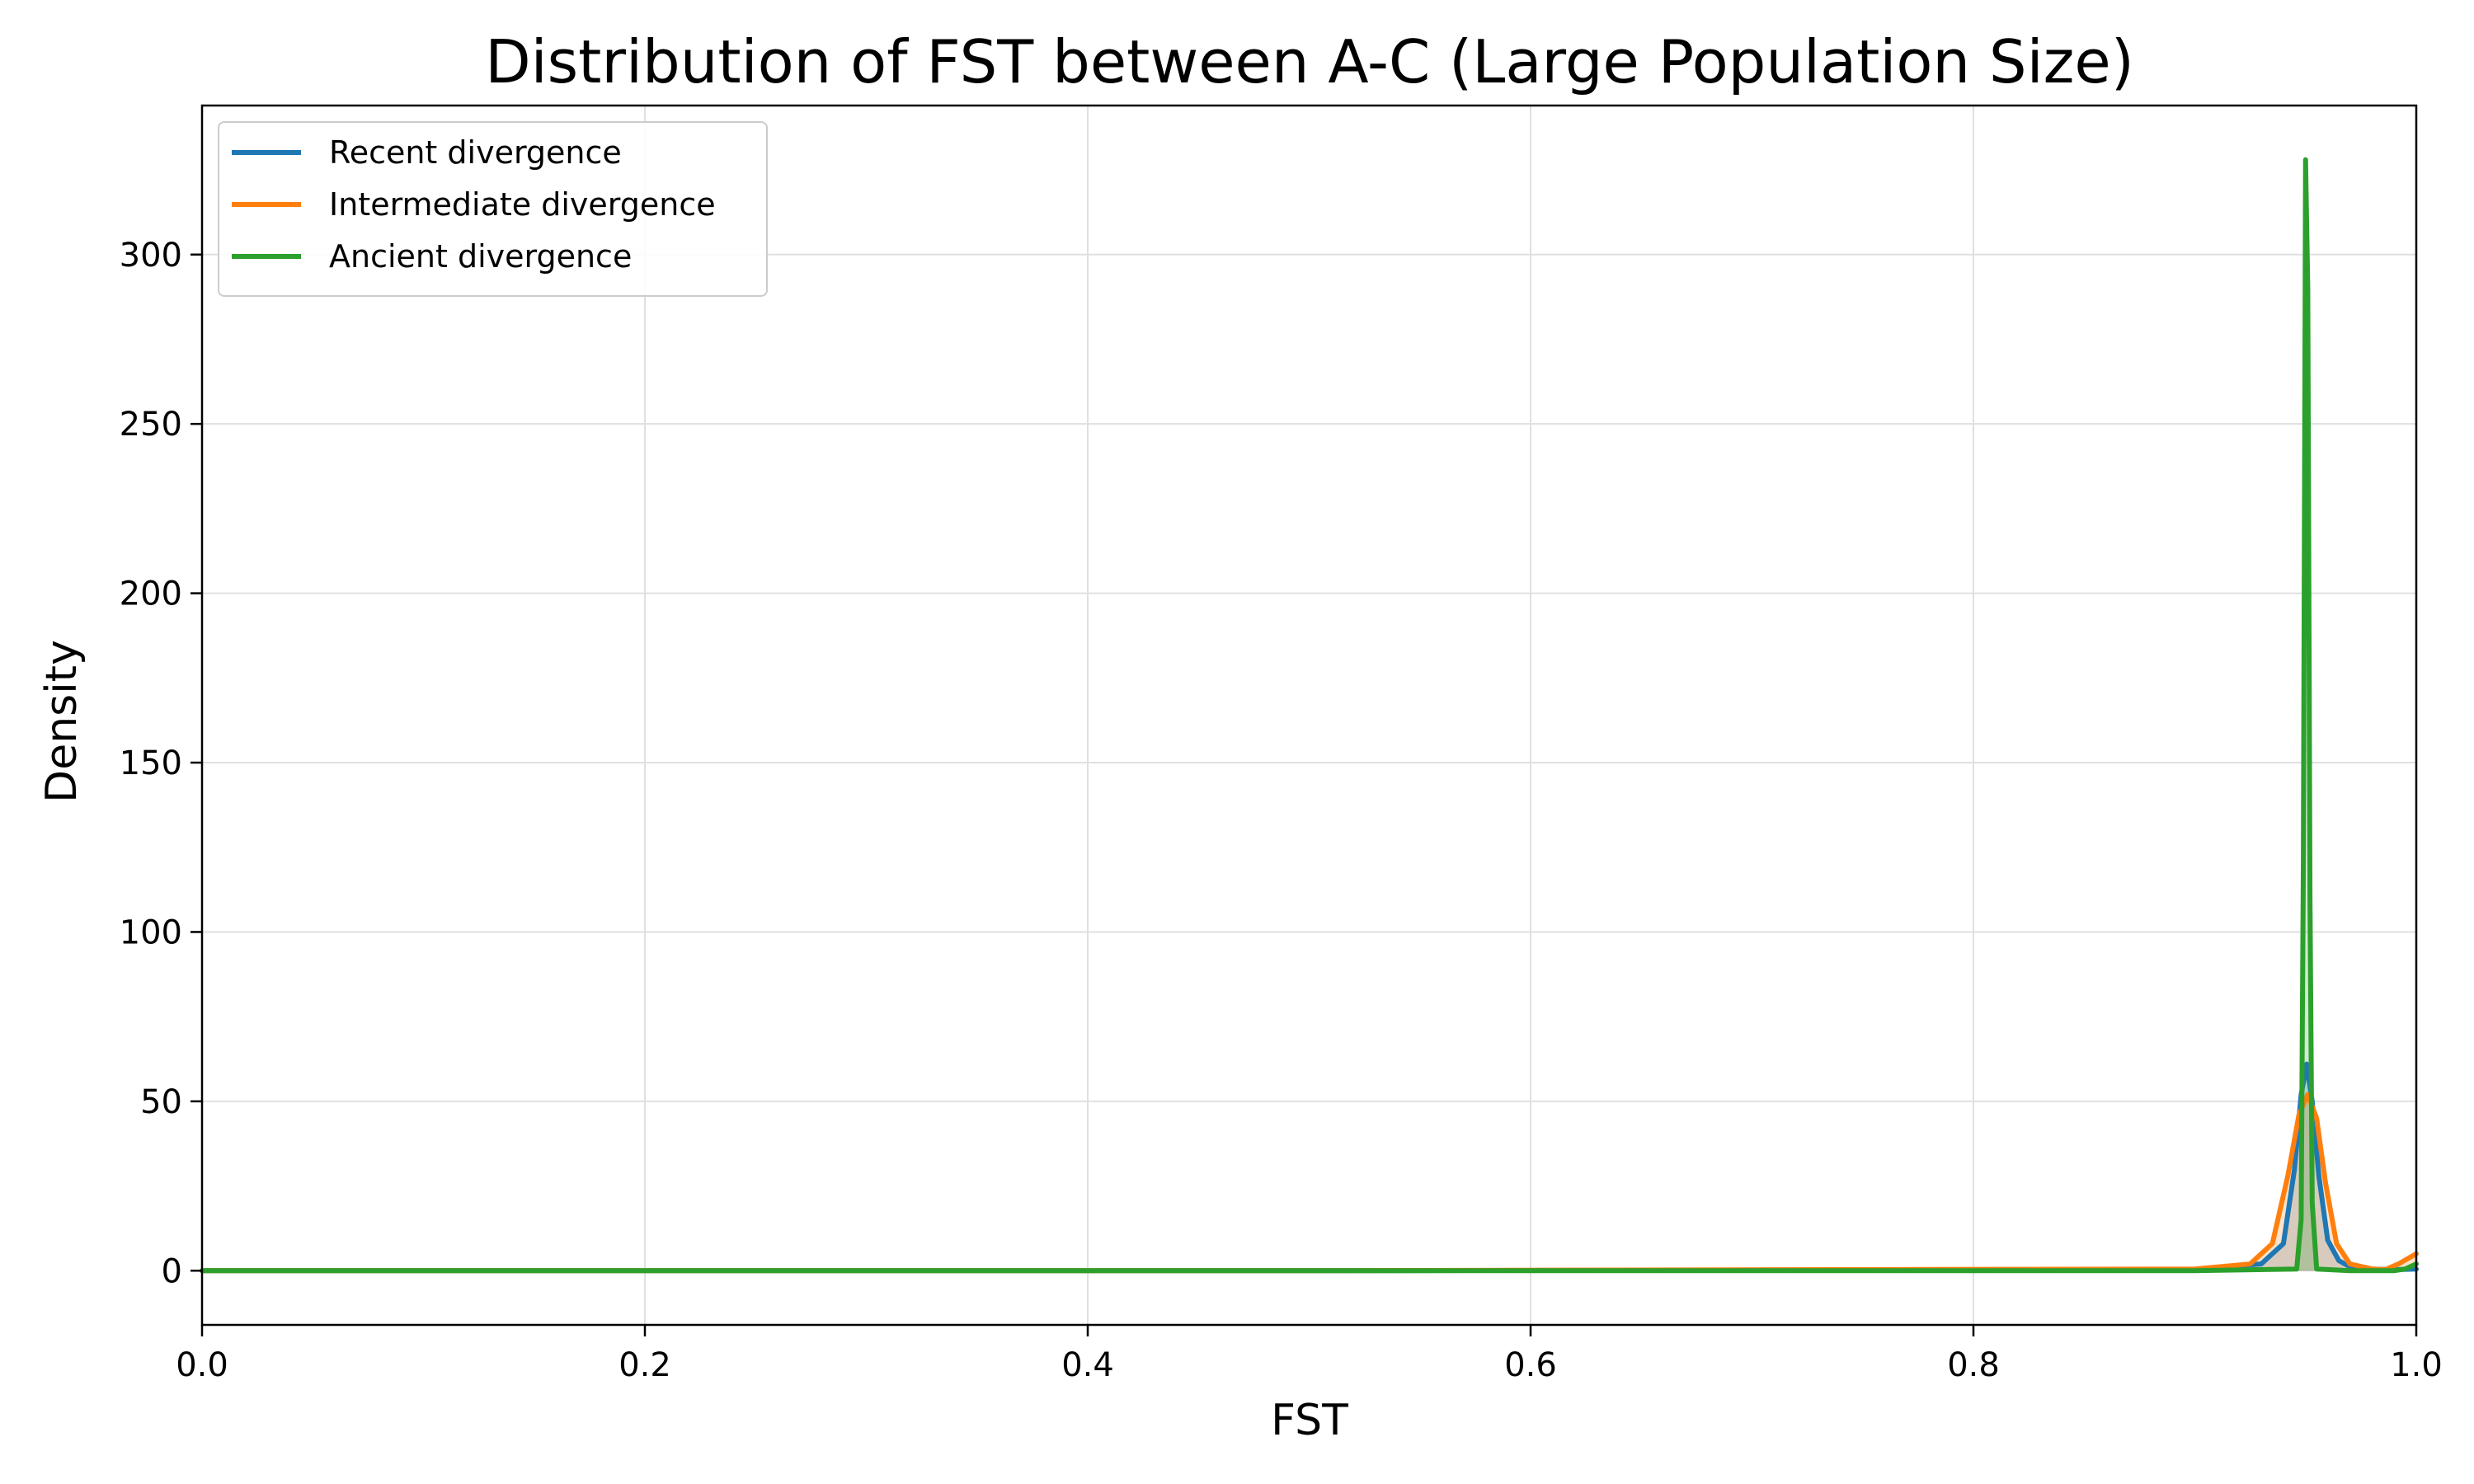 The width and height of the screenshot is (2474, 1484). I want to click on y-tick-label: 200, so click(151, 594).